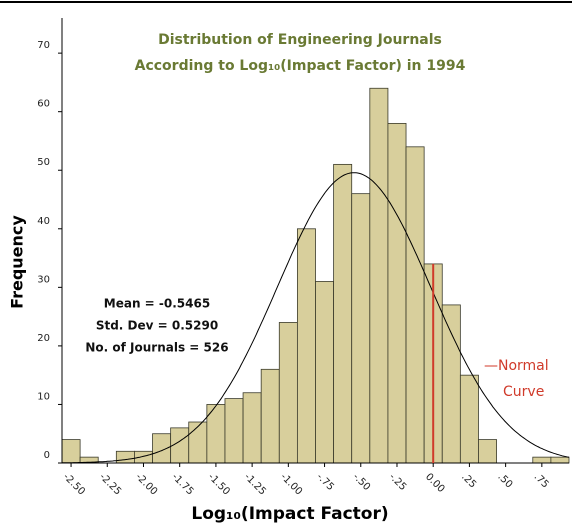  I want to click on y-tick-label: 20, so click(43, 338).